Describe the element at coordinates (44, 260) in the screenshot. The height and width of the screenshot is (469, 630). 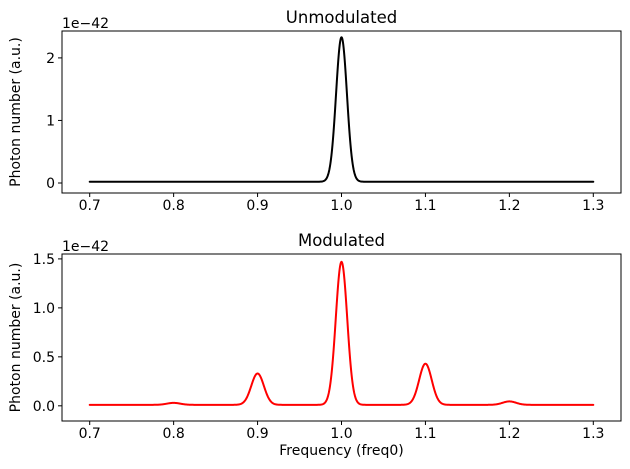
I see `y-tick-label: 1.5` at that location.